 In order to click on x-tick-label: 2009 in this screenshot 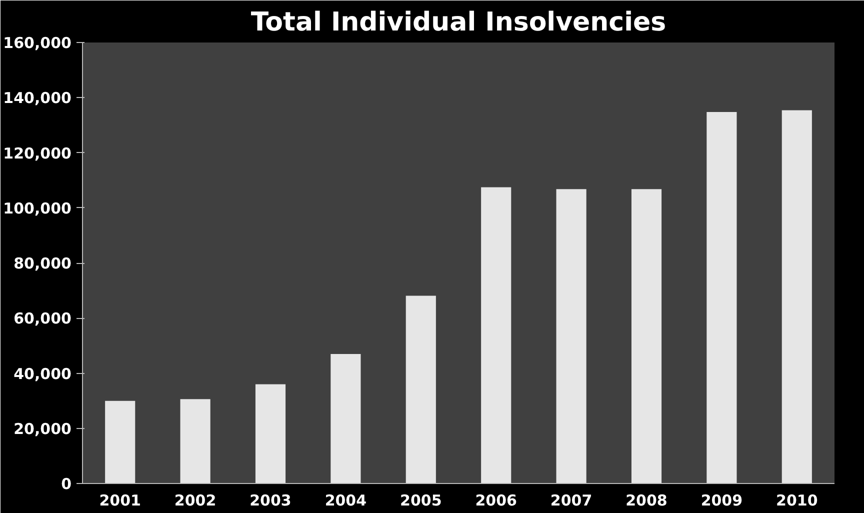, I will do `click(721, 501)`.